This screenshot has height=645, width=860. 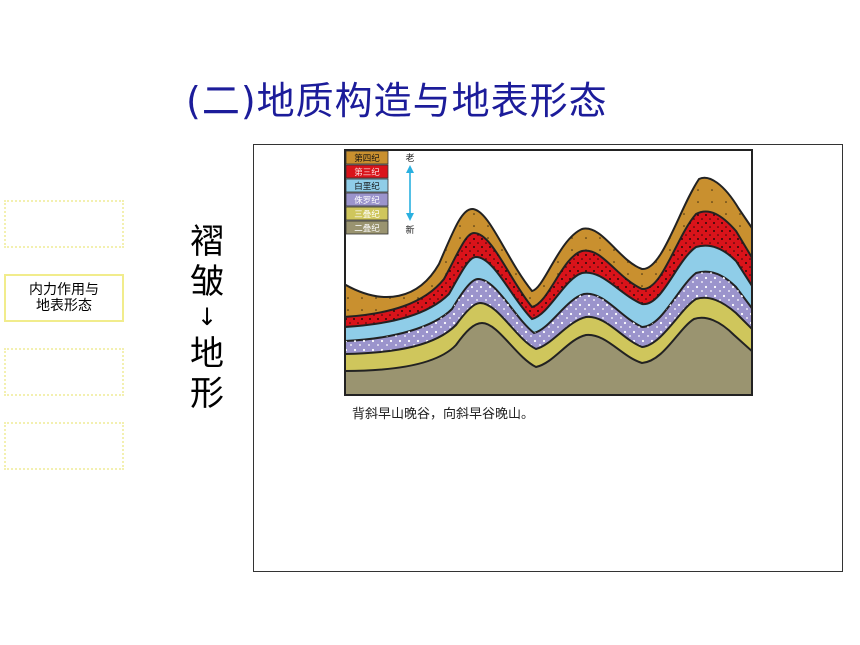 I want to click on age-new-label: 新, so click(x=409, y=230).